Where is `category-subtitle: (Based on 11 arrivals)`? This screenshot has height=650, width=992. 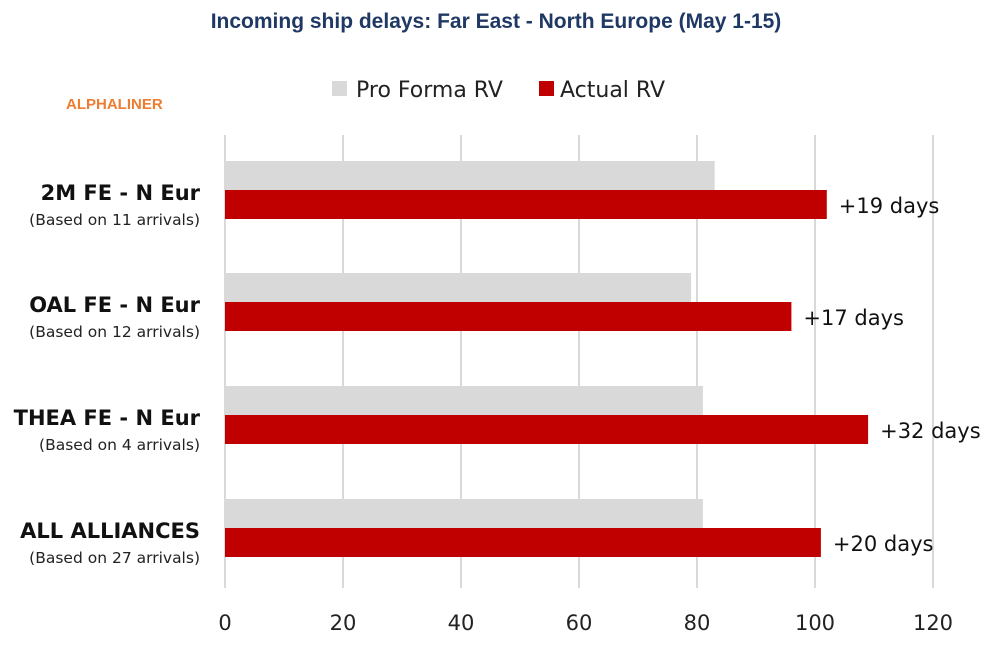 category-subtitle: (Based on 11 arrivals) is located at coordinates (114, 220).